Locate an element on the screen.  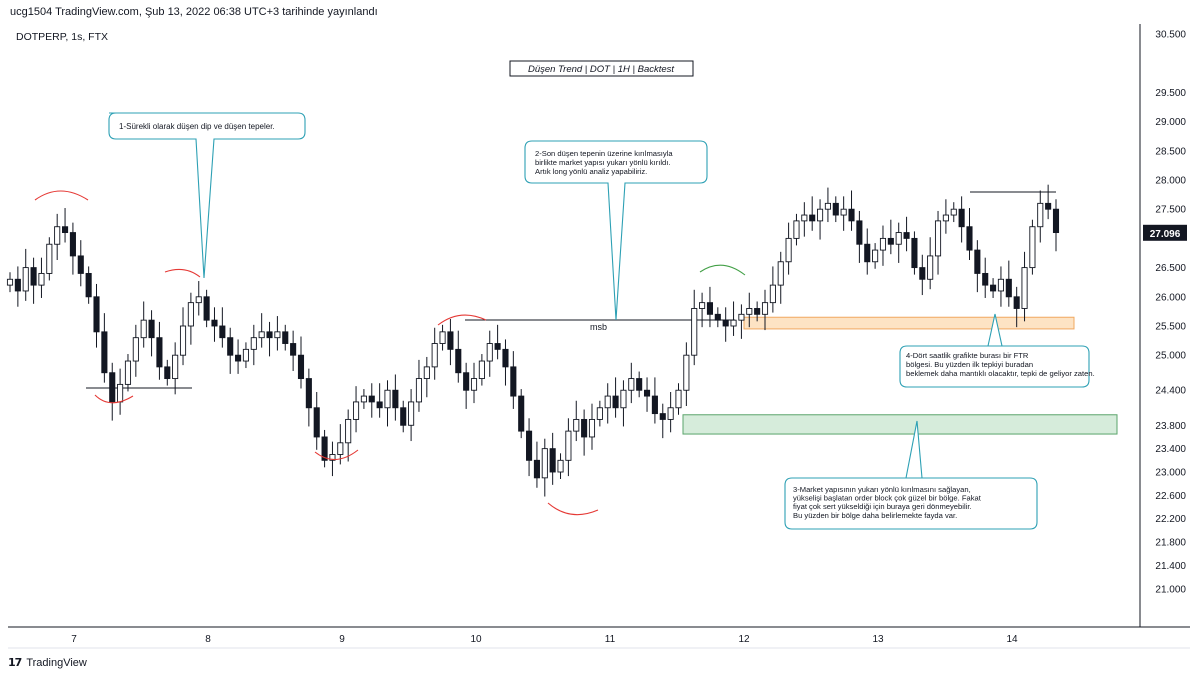
last-price-tag is located at coordinates (1165, 232).